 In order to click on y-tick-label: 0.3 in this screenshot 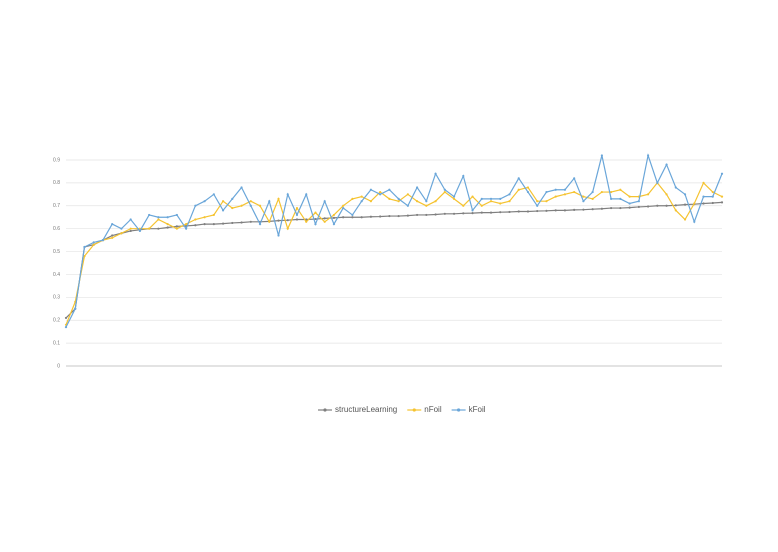, I will do `click(56, 298)`.